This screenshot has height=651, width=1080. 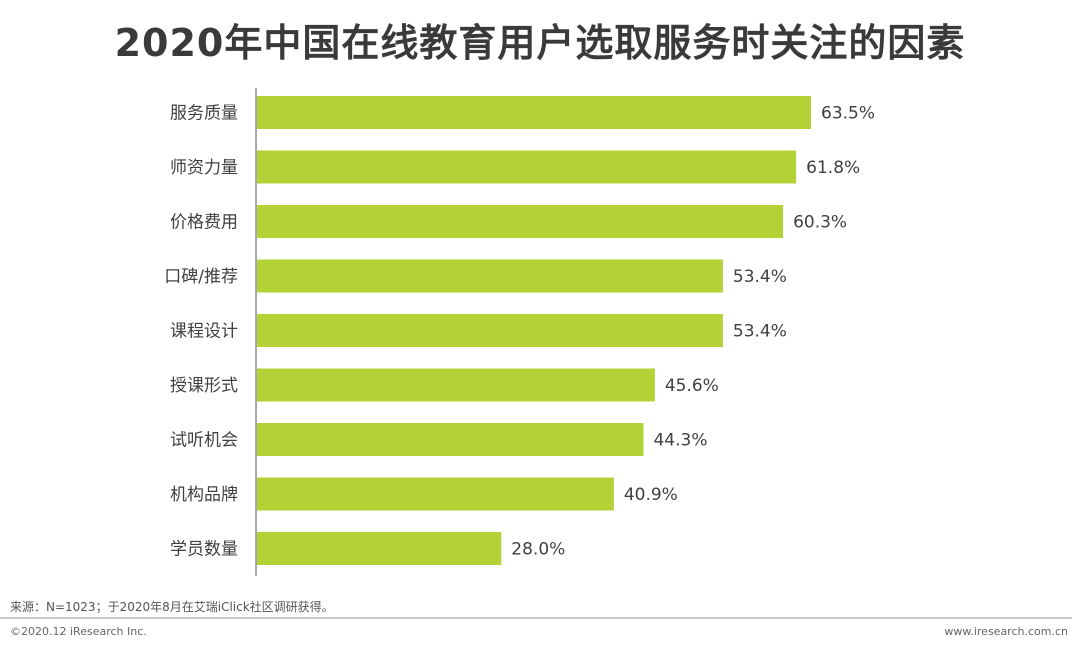 I want to click on value-label: 45.6%, so click(x=692, y=386).